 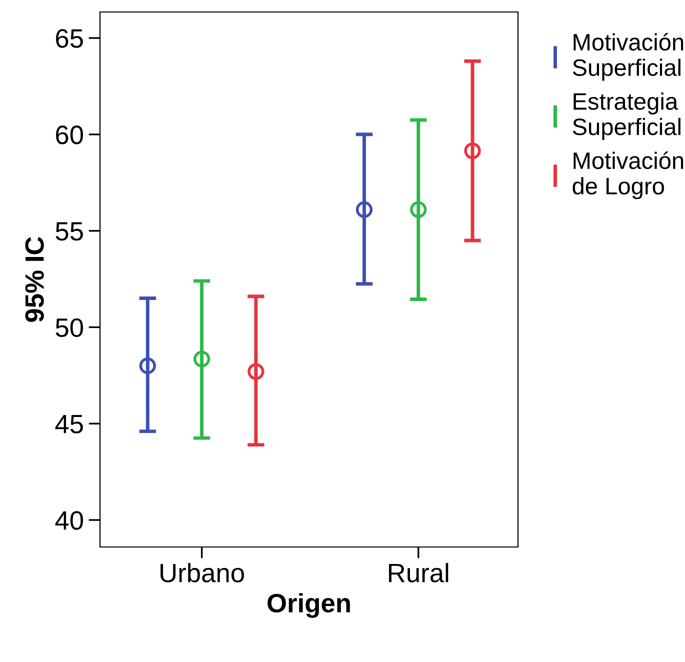 I want to click on y-tick-label: 65, so click(x=69, y=38).